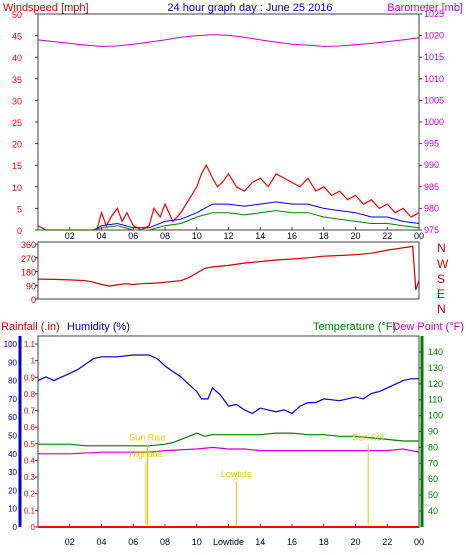  Describe the element at coordinates (324, 236) in the screenshot. I see `wind-x-tick-label: 18` at that location.